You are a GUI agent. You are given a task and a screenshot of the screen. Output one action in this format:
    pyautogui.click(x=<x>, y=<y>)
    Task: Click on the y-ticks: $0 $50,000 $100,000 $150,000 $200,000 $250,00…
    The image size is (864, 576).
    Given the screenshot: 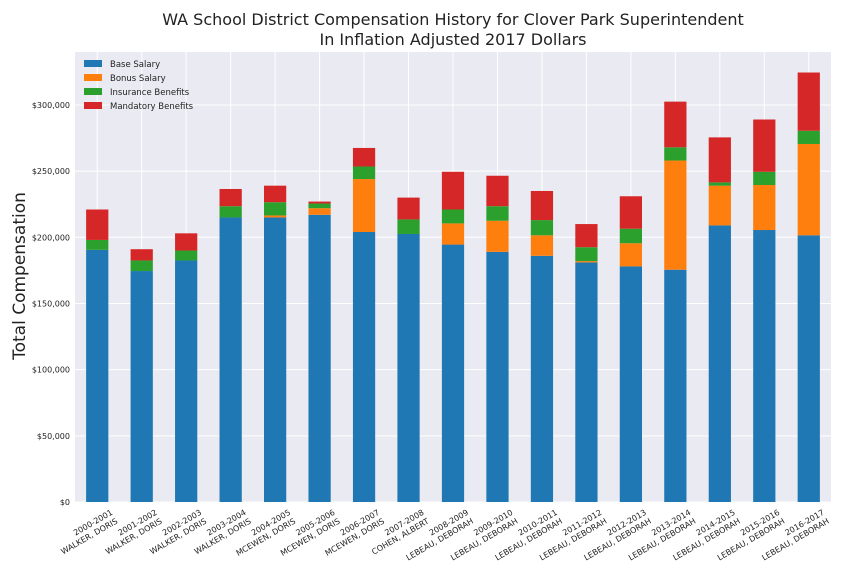 What is the action you would take?
    pyautogui.click(x=51, y=304)
    